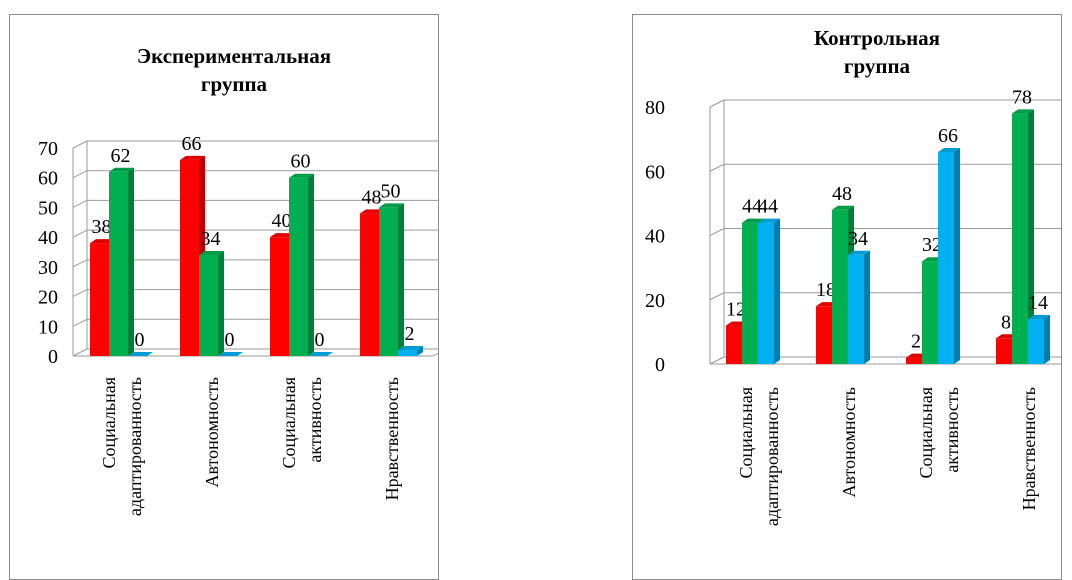 The width and height of the screenshot is (1072, 580). Describe the element at coordinates (952, 430) in the screenshot. I see `x-category-label-line: активность` at that location.